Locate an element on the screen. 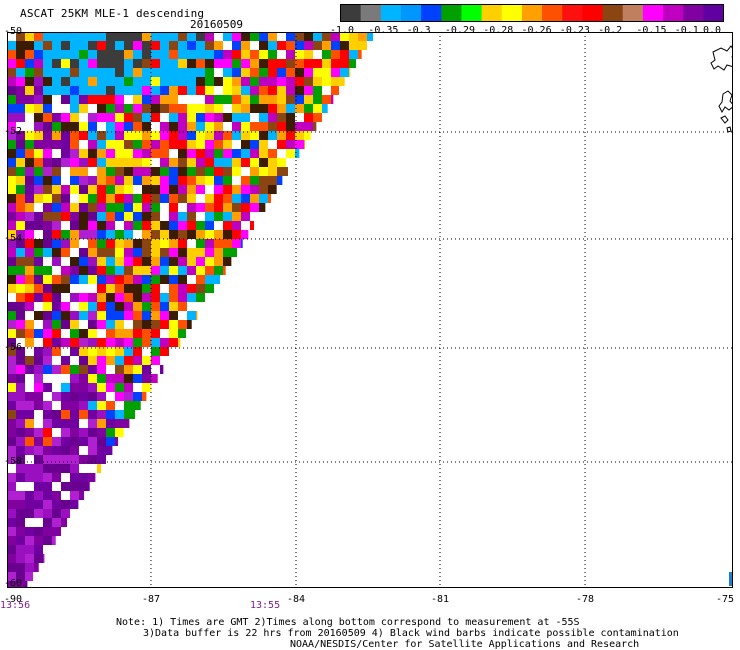 This screenshot has width=740, height=650. colorbar-label: -0.35 is located at coordinates (383, 30).